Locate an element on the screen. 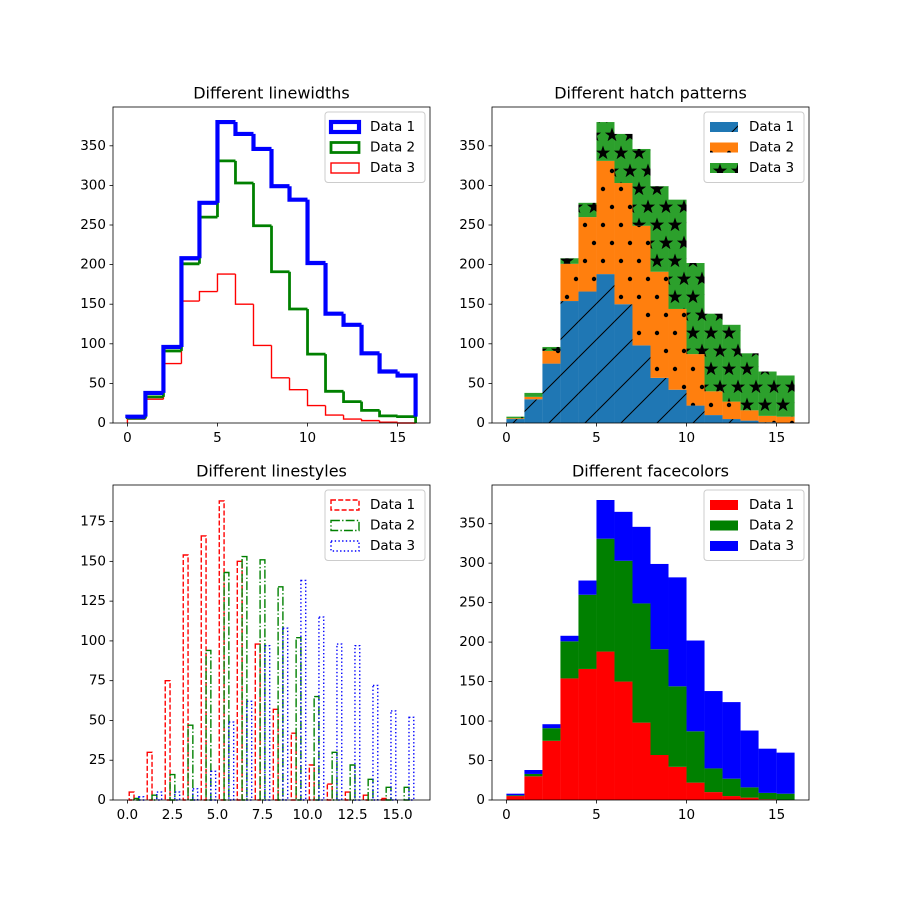 The height and width of the screenshot is (900, 900). x-tick-label: 0 is located at coordinates (506, 815).